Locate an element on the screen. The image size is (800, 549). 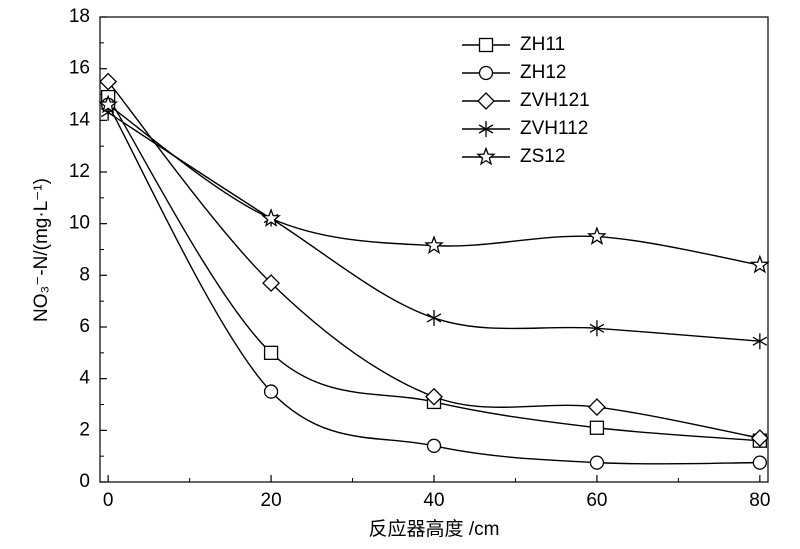
x-tick-label: 0 is located at coordinates (108, 500).